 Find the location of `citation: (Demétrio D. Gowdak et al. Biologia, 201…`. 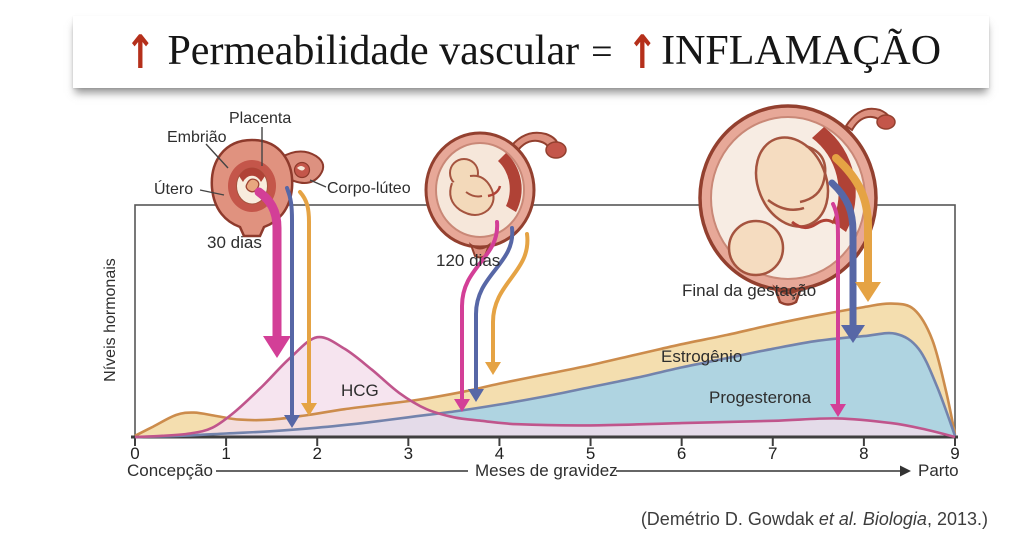

citation: (Demétrio D. Gowdak et al. Biologia, 201… is located at coordinates (814, 519).